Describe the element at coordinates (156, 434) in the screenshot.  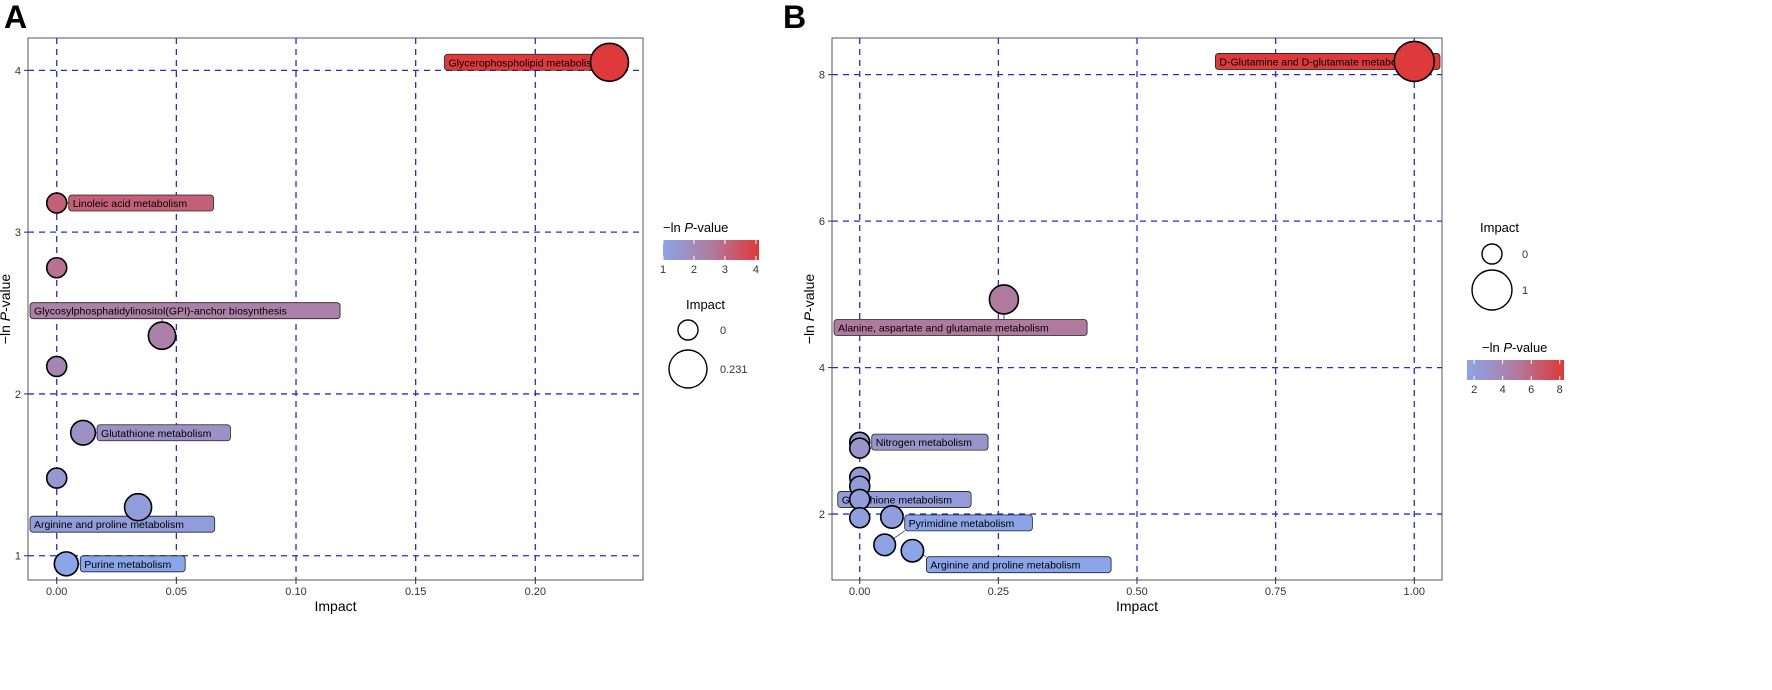
I see `point-label: Glutathione metabolism` at that location.